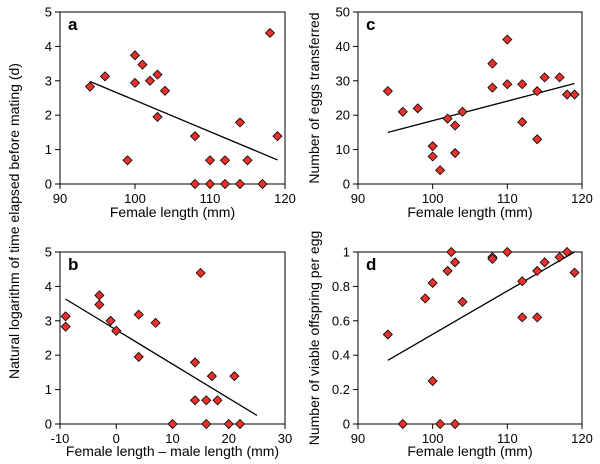  Describe the element at coordinates (183, 120) in the screenshot. I see `trend-line` at that location.